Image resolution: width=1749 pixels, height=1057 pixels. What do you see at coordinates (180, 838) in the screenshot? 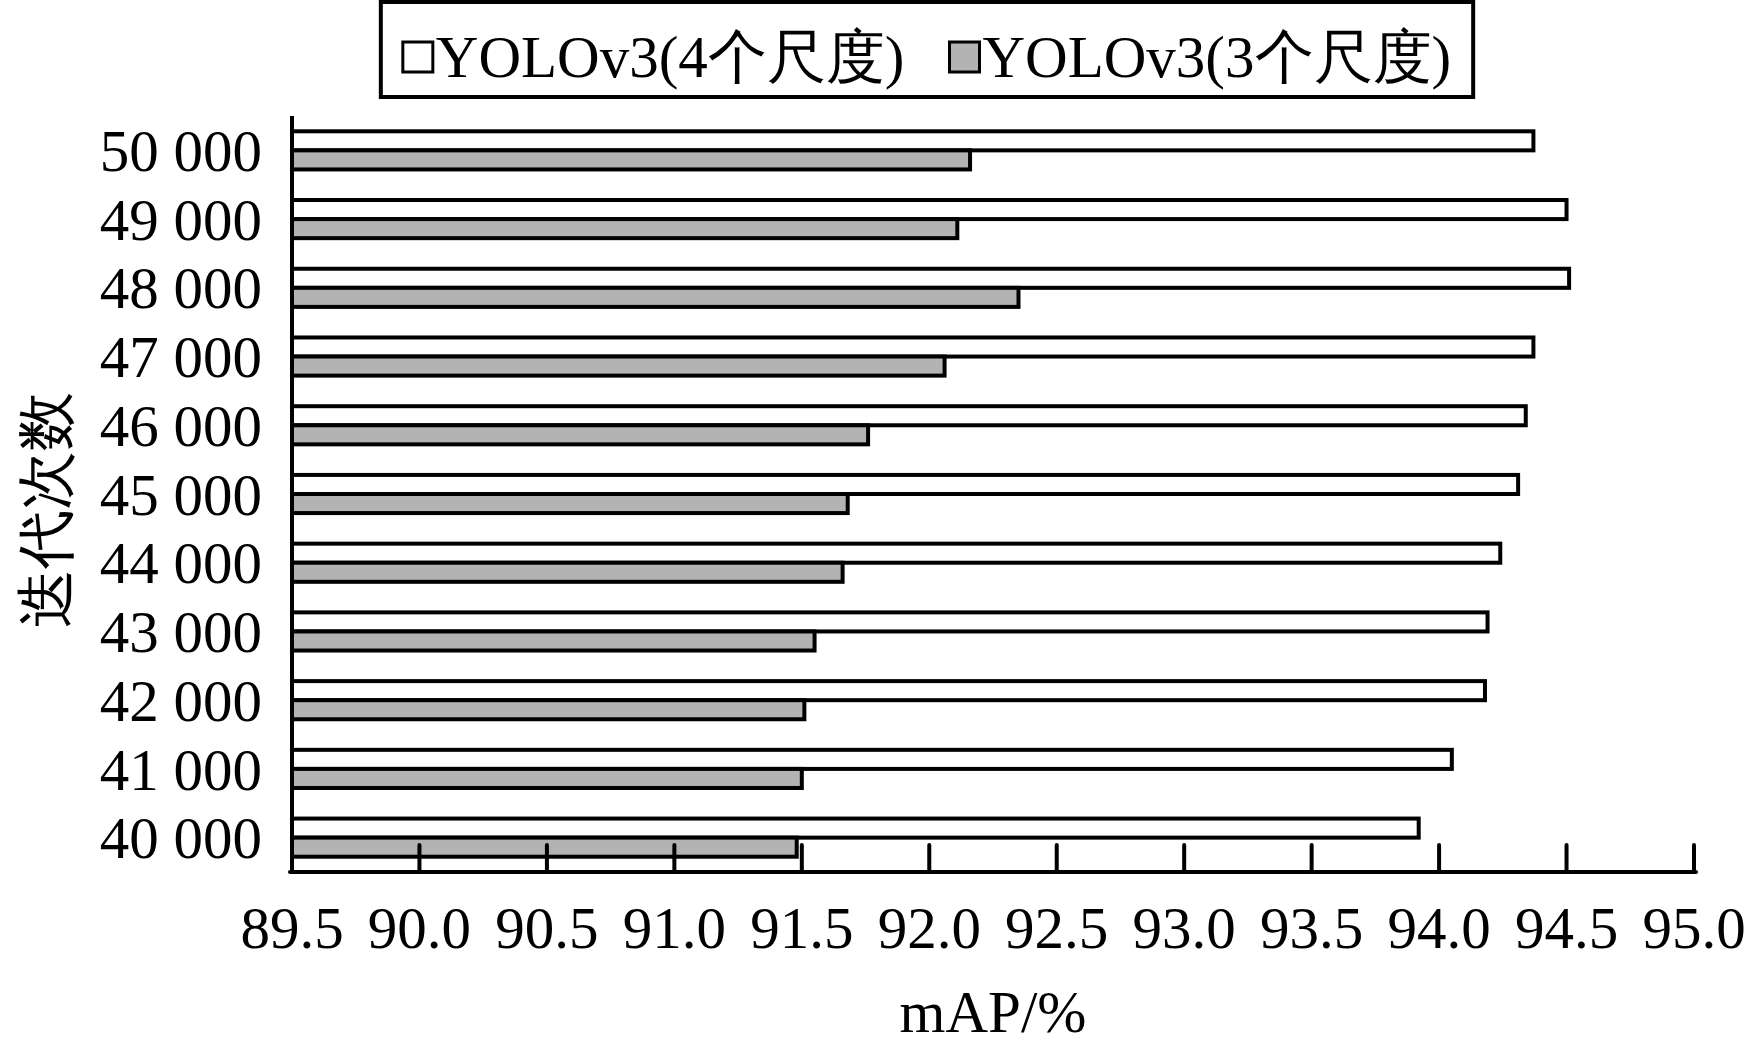
I see `y-tick-label: 40 000` at bounding box center [180, 838].